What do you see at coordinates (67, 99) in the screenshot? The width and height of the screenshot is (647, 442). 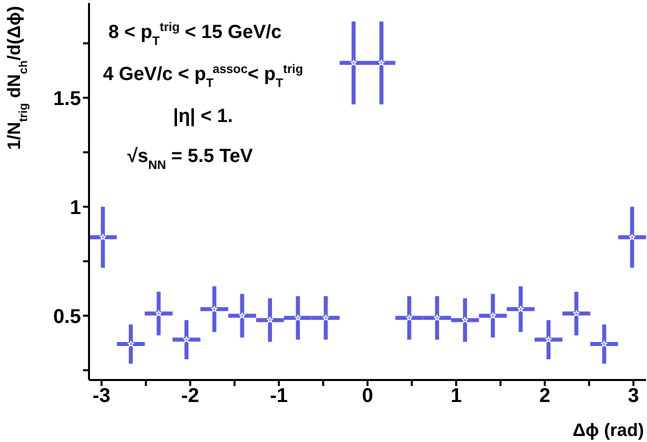 I see `y-tick-label: 1.5` at bounding box center [67, 99].